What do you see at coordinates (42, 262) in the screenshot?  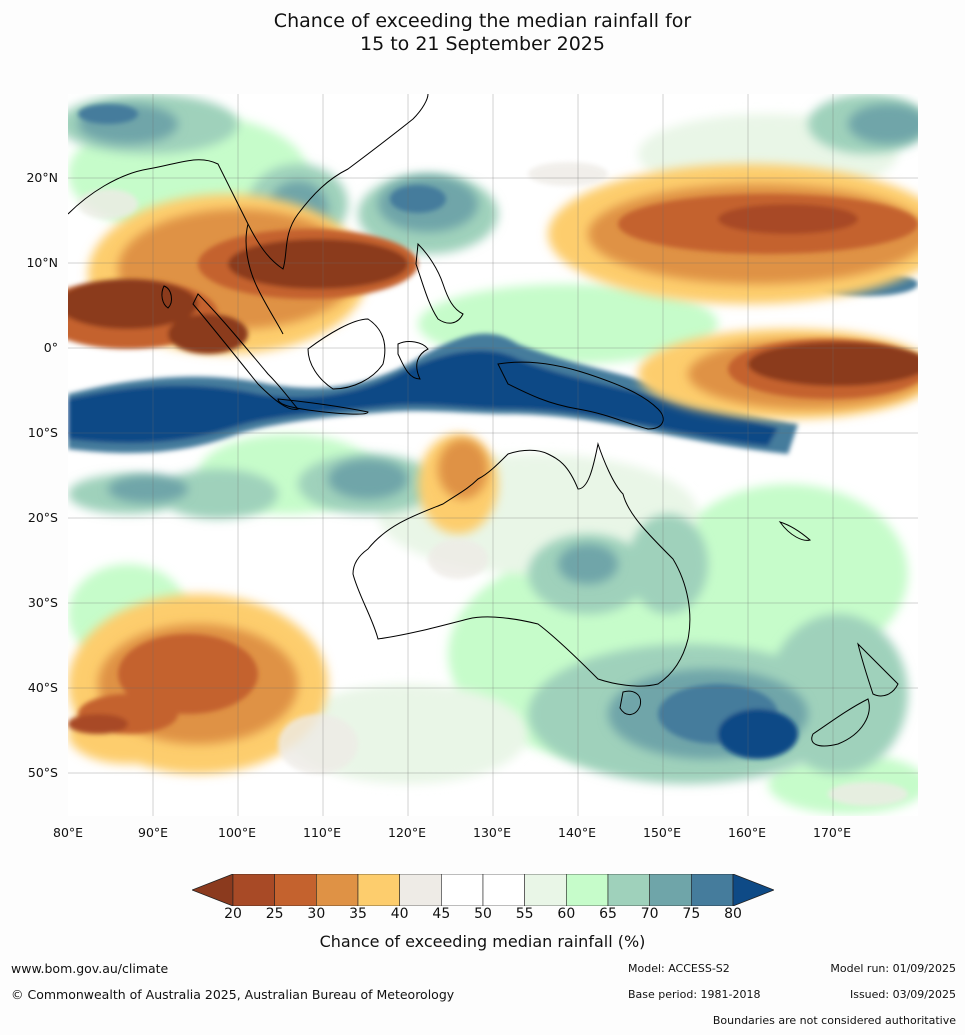 I see `lat-label-10n: 10°N` at bounding box center [42, 262].